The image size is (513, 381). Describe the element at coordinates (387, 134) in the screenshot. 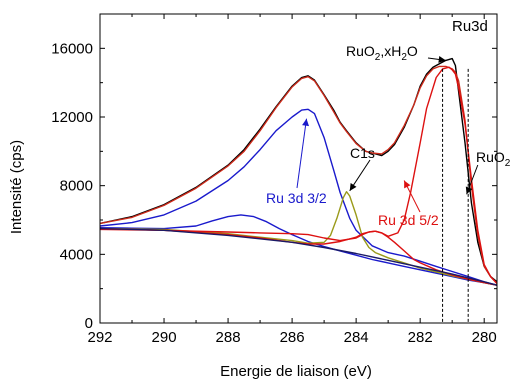

I see `annotation-arrows` at that location.